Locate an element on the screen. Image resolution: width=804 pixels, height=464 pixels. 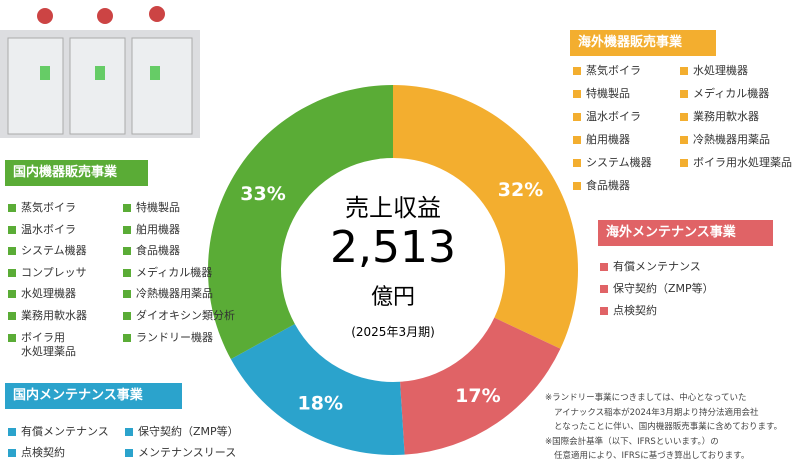
note: ※国際会計基準（以下、IFRSといいます。）の is located at coordinates (632, 441).